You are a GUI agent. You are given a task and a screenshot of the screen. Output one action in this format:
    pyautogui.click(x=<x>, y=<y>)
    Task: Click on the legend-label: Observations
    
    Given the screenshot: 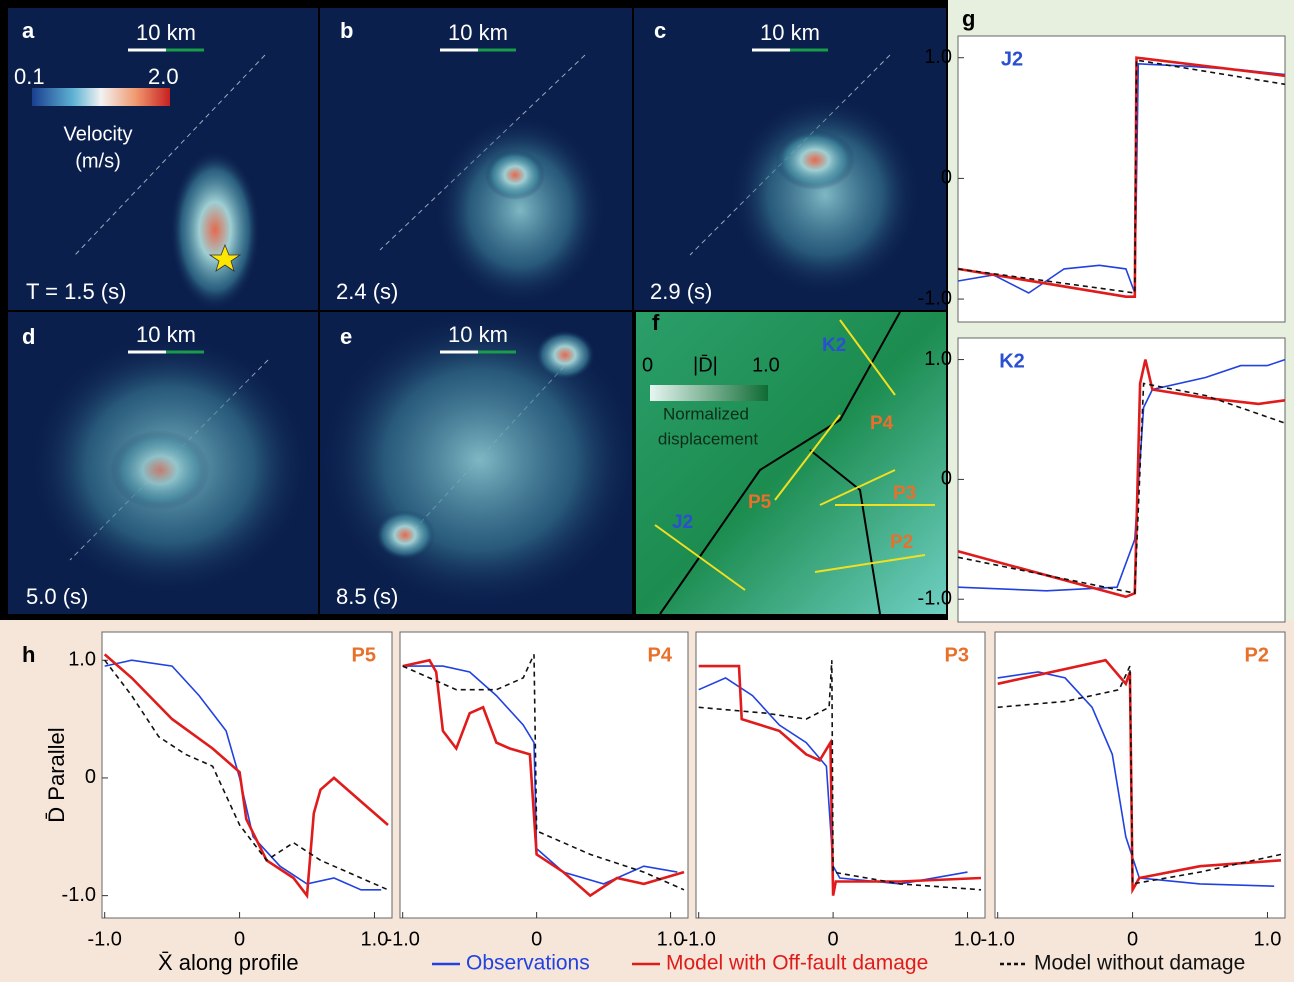 What is the action you would take?
    pyautogui.click(x=528, y=963)
    